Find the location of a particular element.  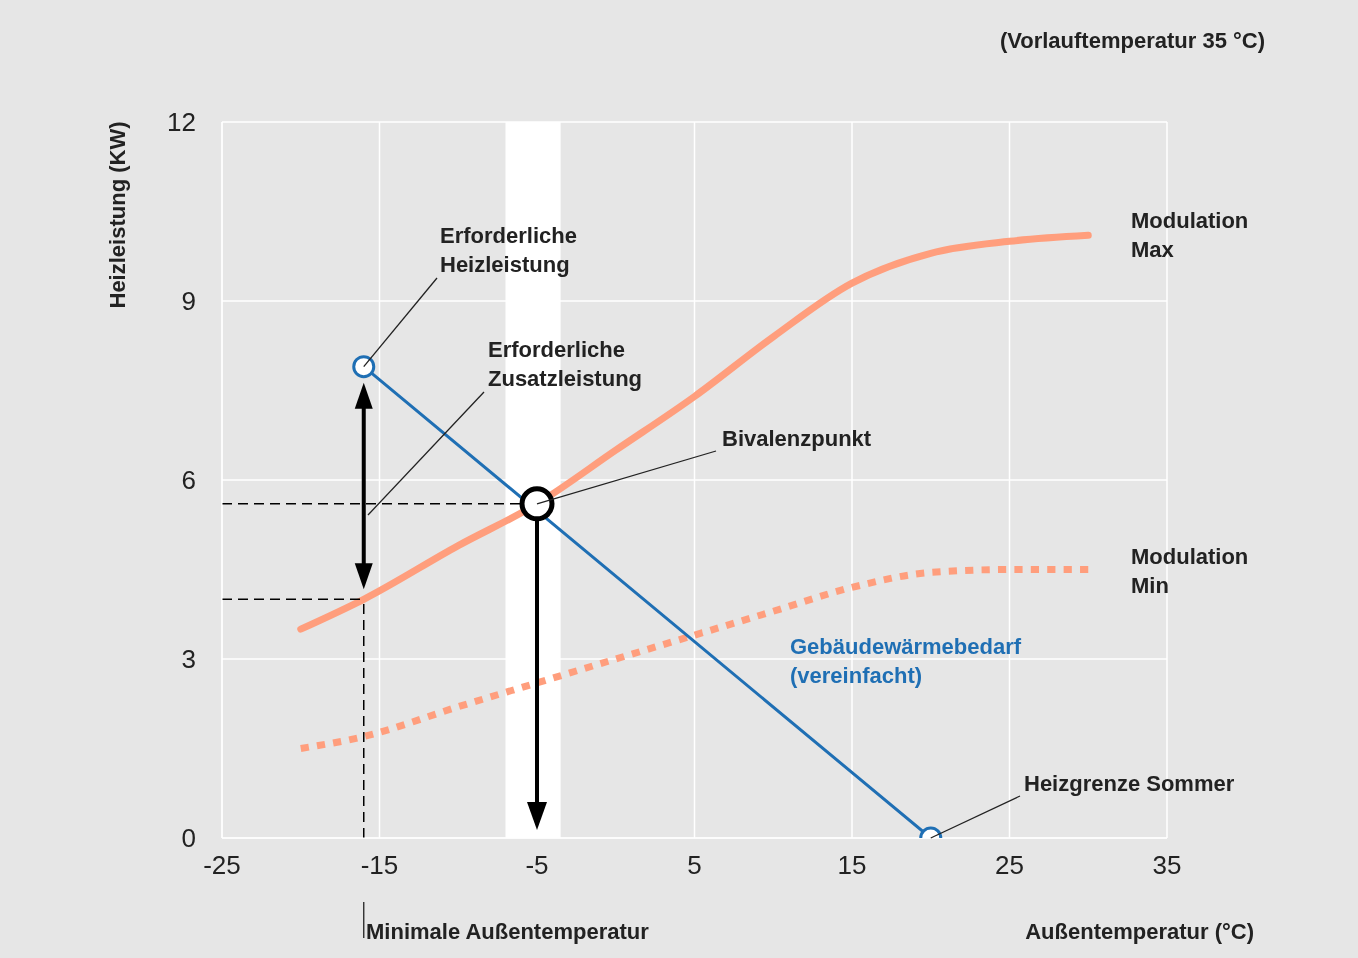

annotation: Erforderliche Zusatzleistung is located at coordinates (565, 364).